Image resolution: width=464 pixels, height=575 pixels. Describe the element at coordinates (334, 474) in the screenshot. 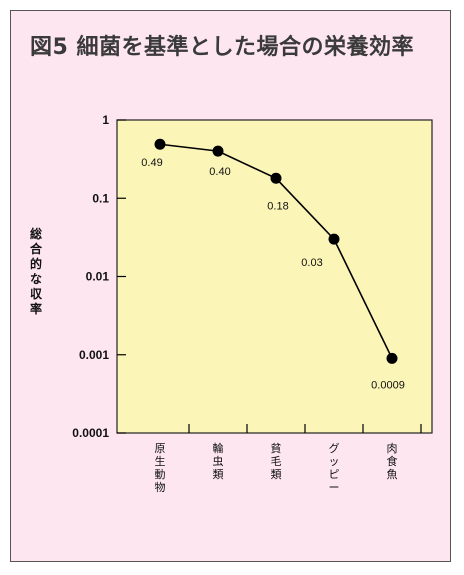

I see `x-tick-label: ピ` at that location.